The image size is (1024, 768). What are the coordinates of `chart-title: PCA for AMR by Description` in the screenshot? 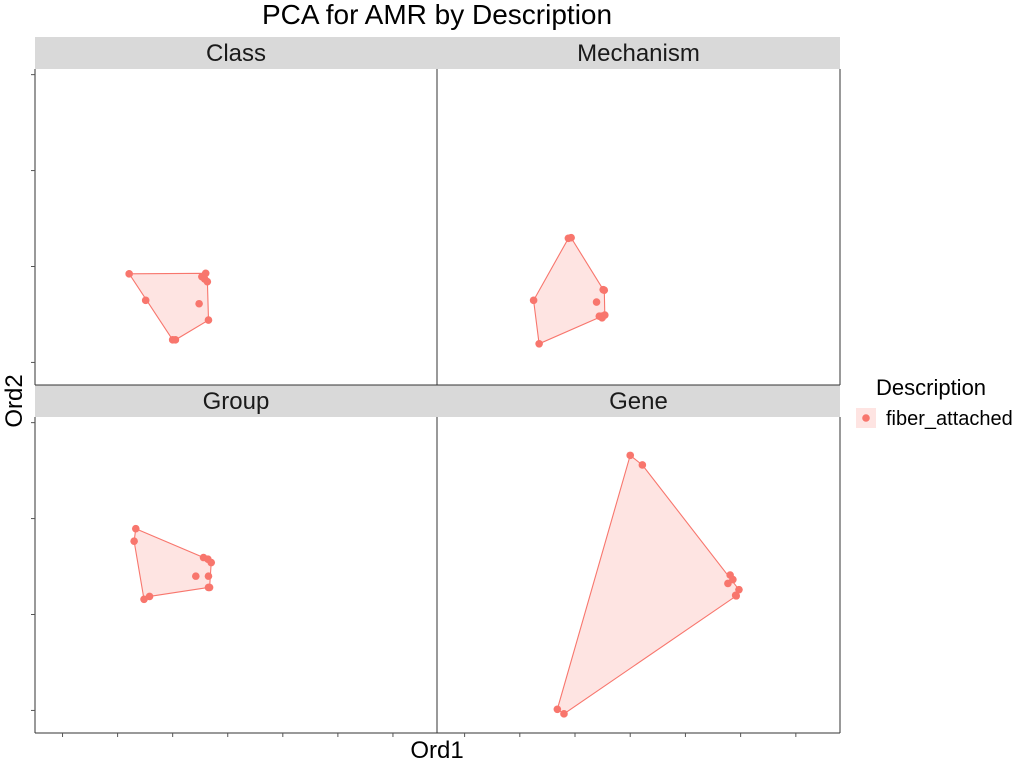 It's located at (437, 15).